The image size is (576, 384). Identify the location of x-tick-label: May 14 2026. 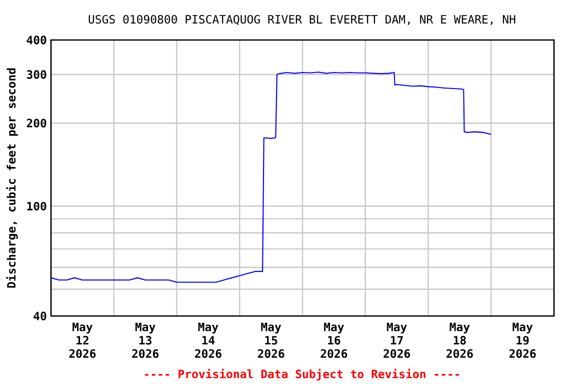
(208, 340).